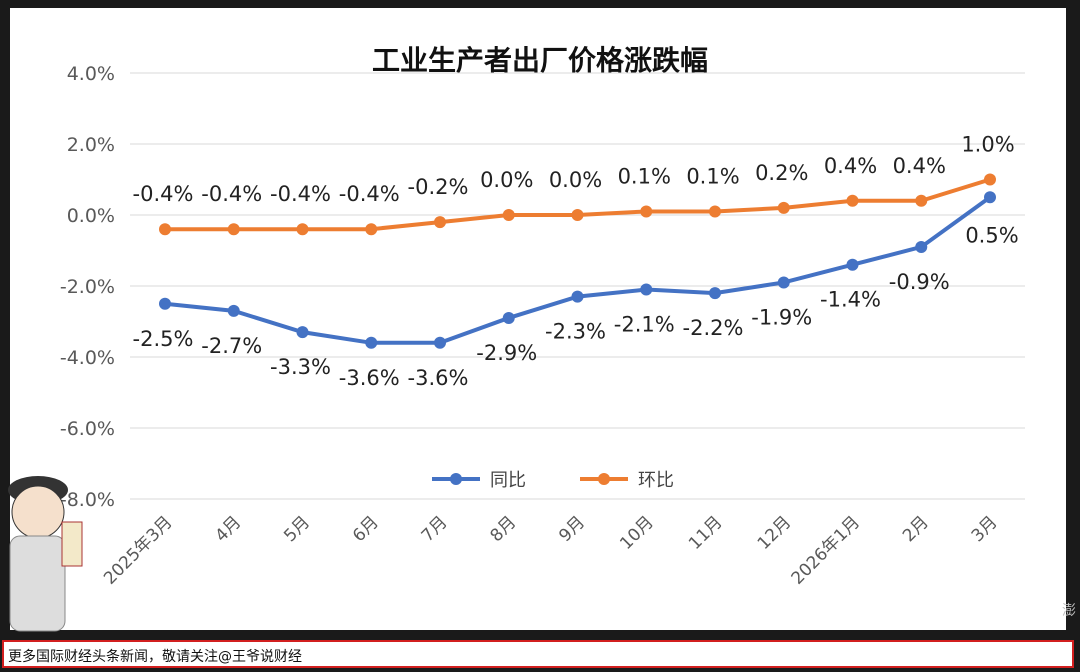 The width and height of the screenshot is (1080, 672). Describe the element at coordinates (538, 654) in the screenshot. I see `footer-banner: 更多国际财经头条新闻，敬请关注@王爷说财经` at that location.